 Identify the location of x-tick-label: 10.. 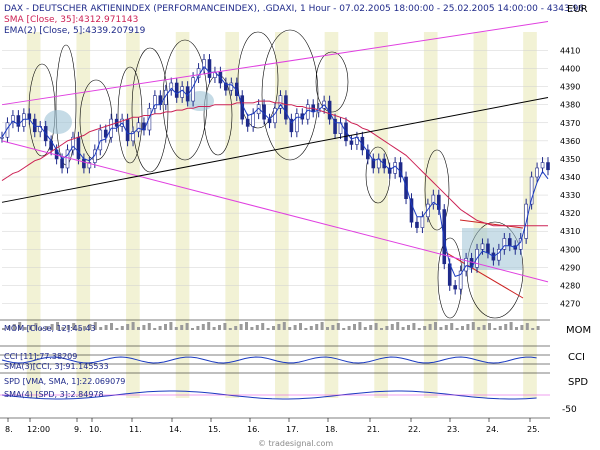
(95, 429).